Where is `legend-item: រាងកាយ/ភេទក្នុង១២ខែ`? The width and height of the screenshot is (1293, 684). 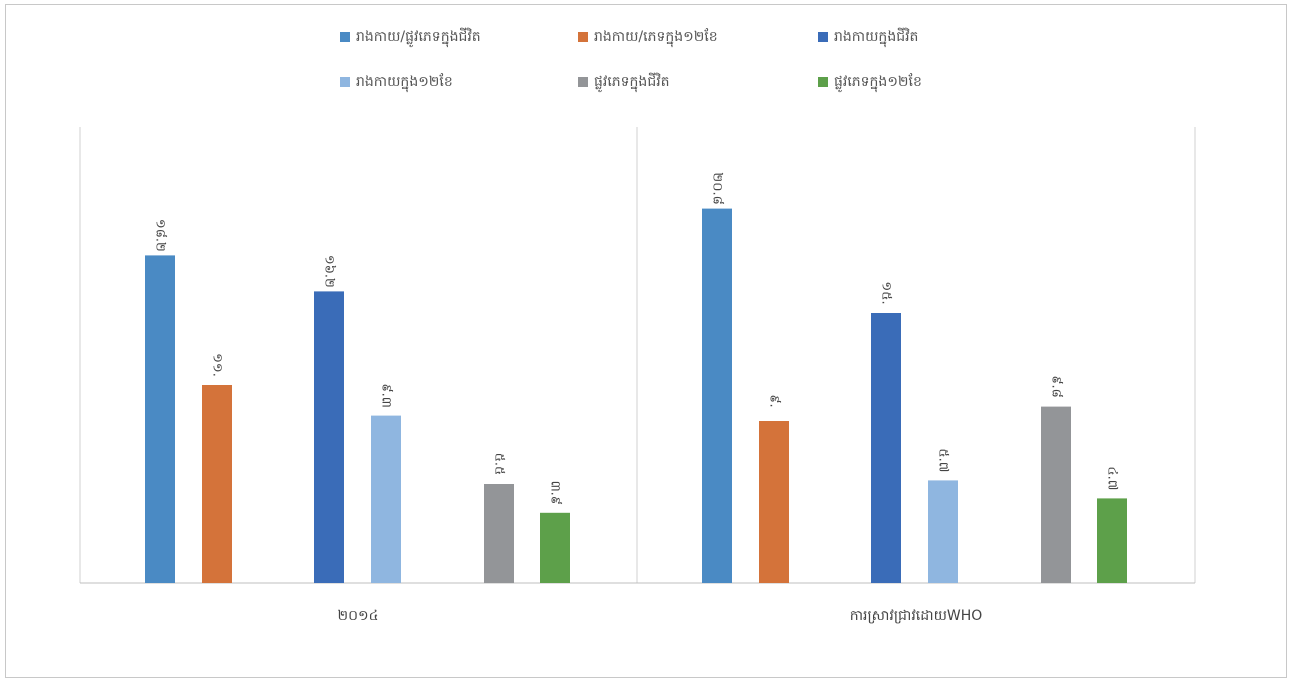 legend-item: រាងកាយ/ភេទក្នុង១២ខែ is located at coordinates (648, 37).